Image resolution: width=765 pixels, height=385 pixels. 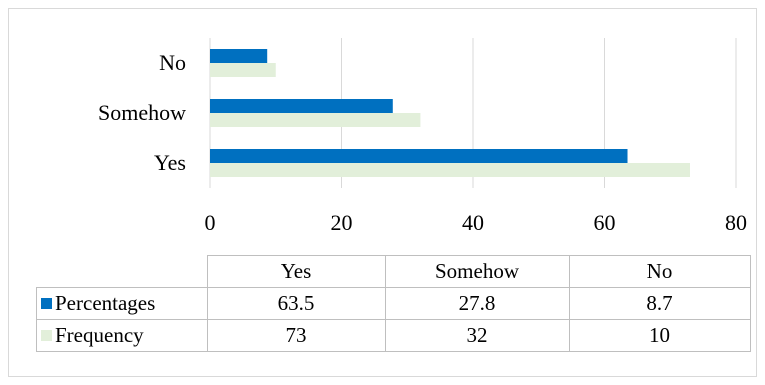 What do you see at coordinates (46, 303) in the screenshot?
I see `legend-swatch-percentages` at bounding box center [46, 303].